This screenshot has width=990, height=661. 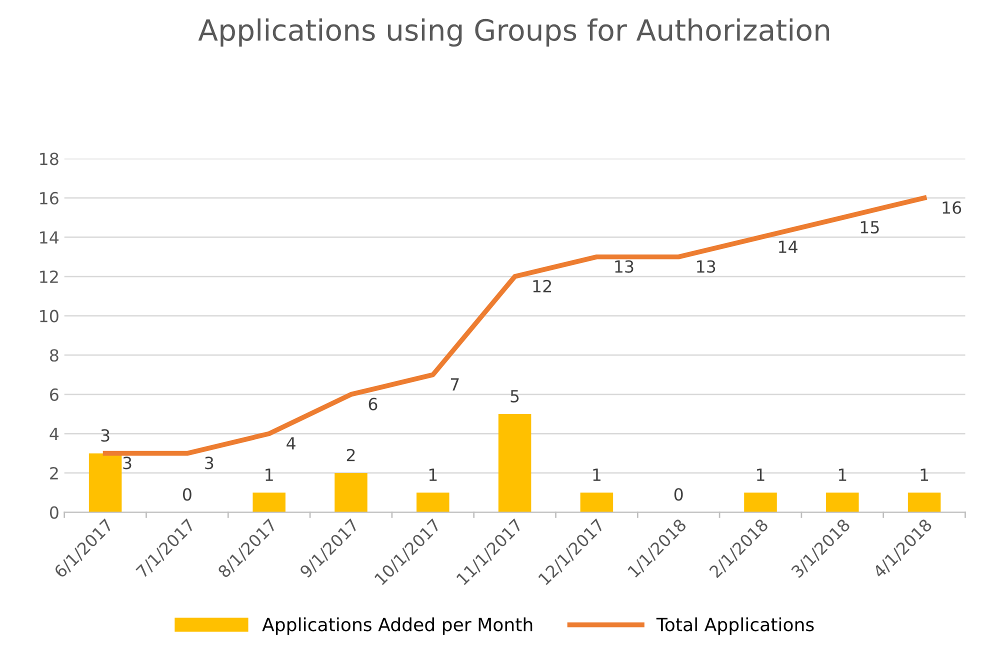 I want to click on data-label: 12, so click(x=542, y=286).